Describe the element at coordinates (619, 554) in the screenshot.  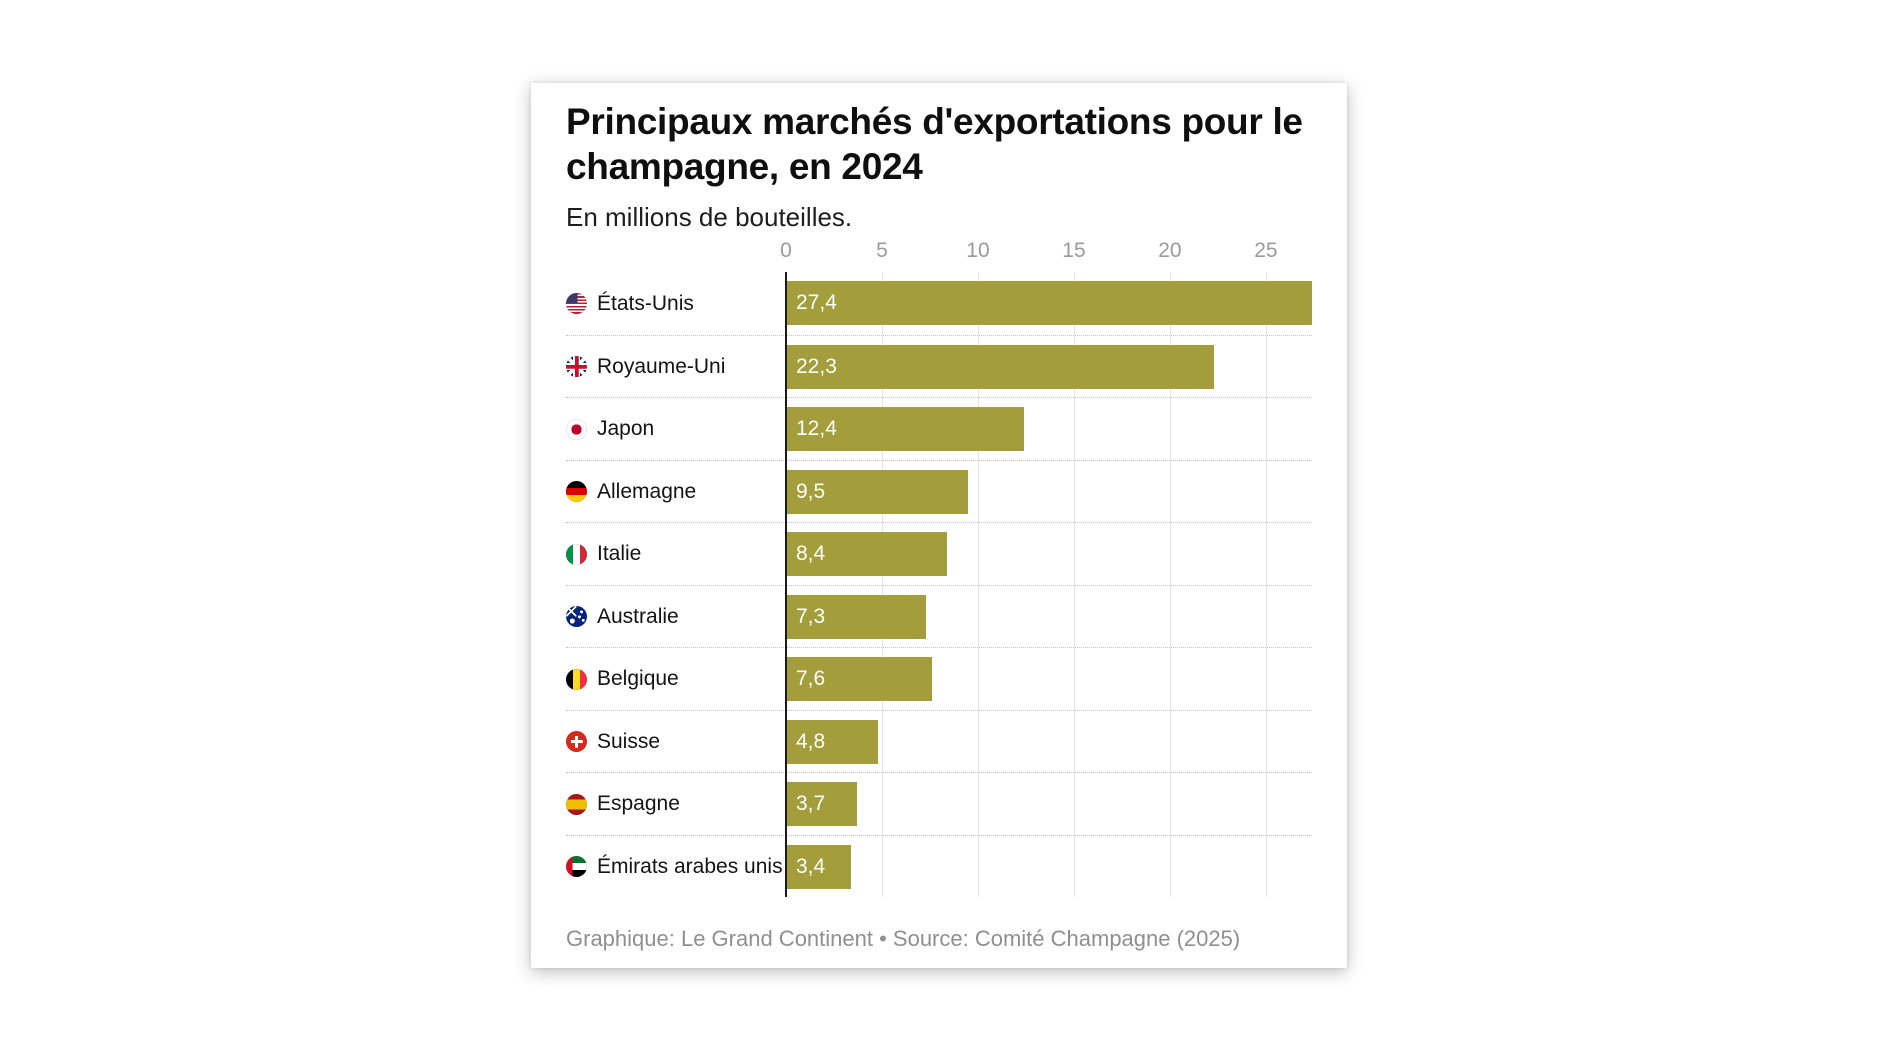
I see `country-name: Italie` at that location.